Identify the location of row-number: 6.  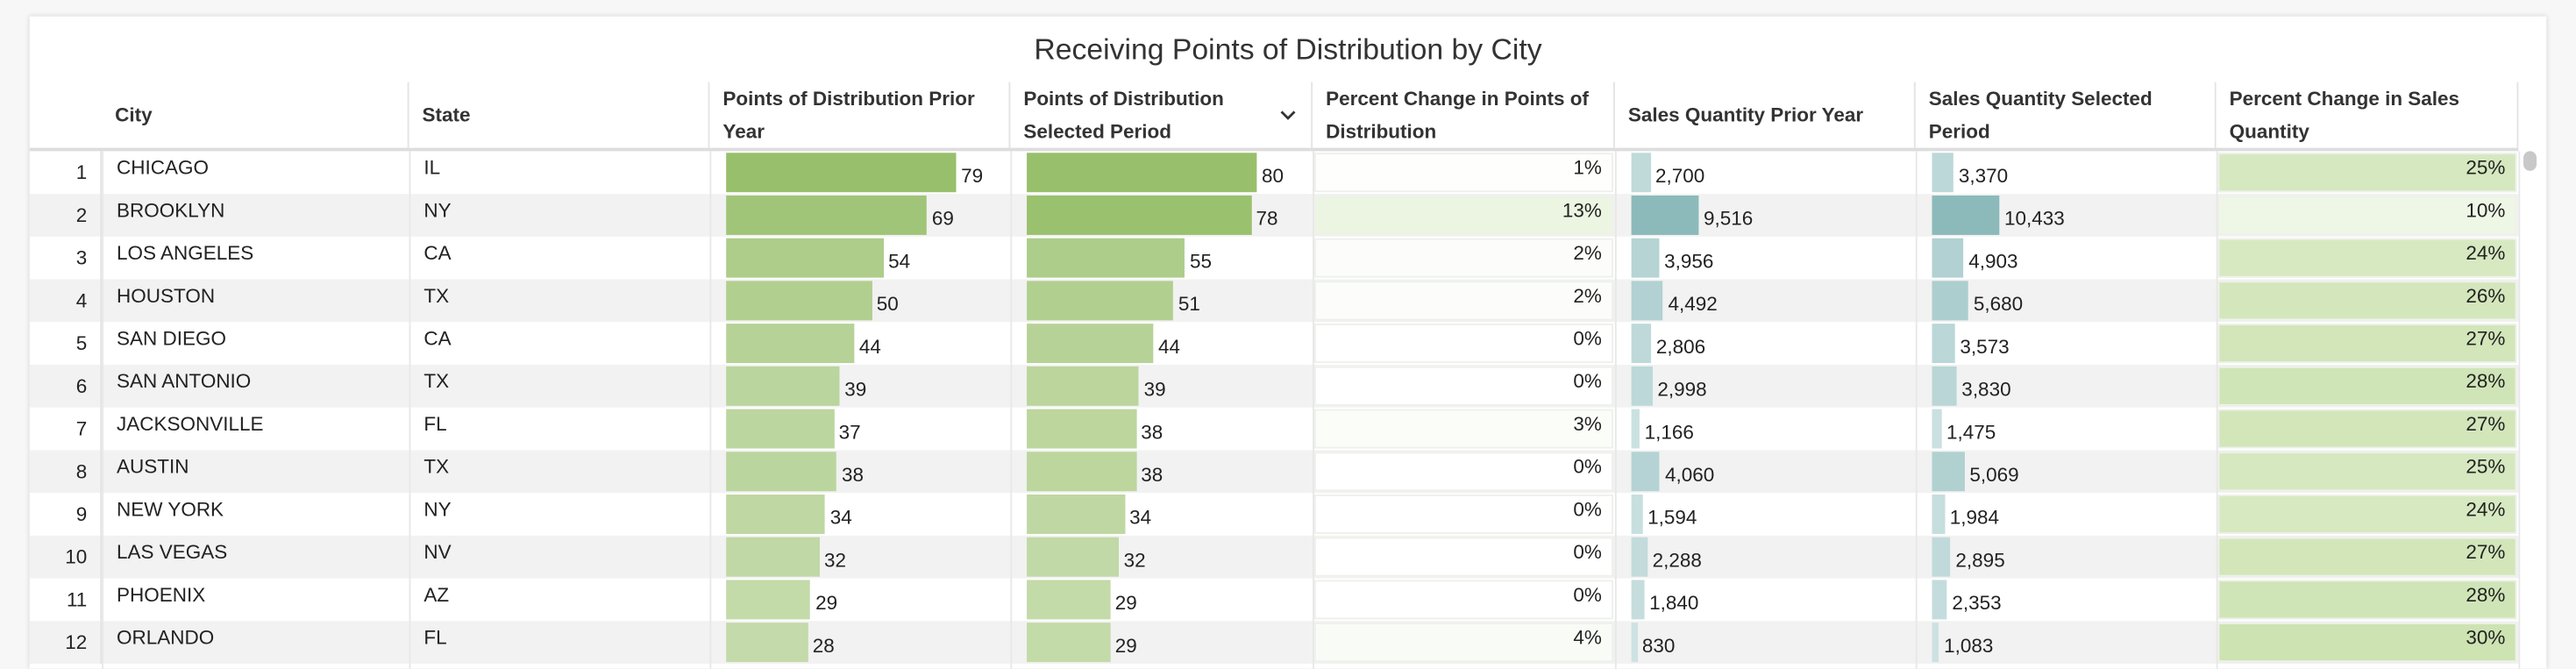
(66, 386).